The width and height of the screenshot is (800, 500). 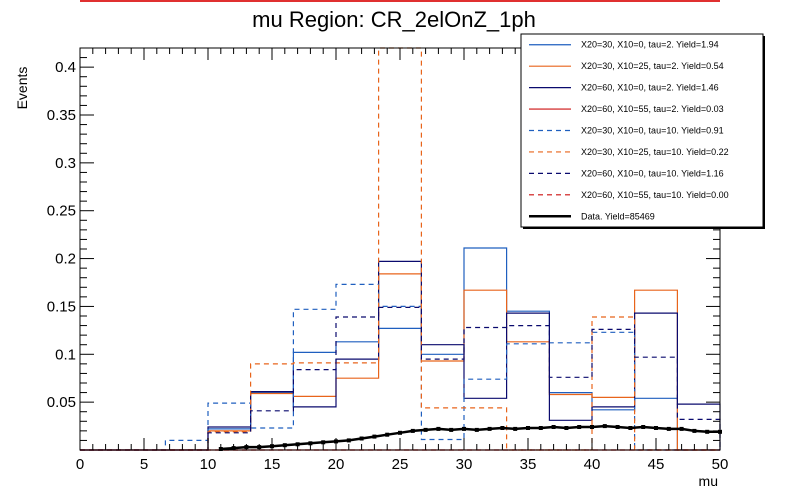 I want to click on x-axis-label: mu, so click(x=708, y=481).